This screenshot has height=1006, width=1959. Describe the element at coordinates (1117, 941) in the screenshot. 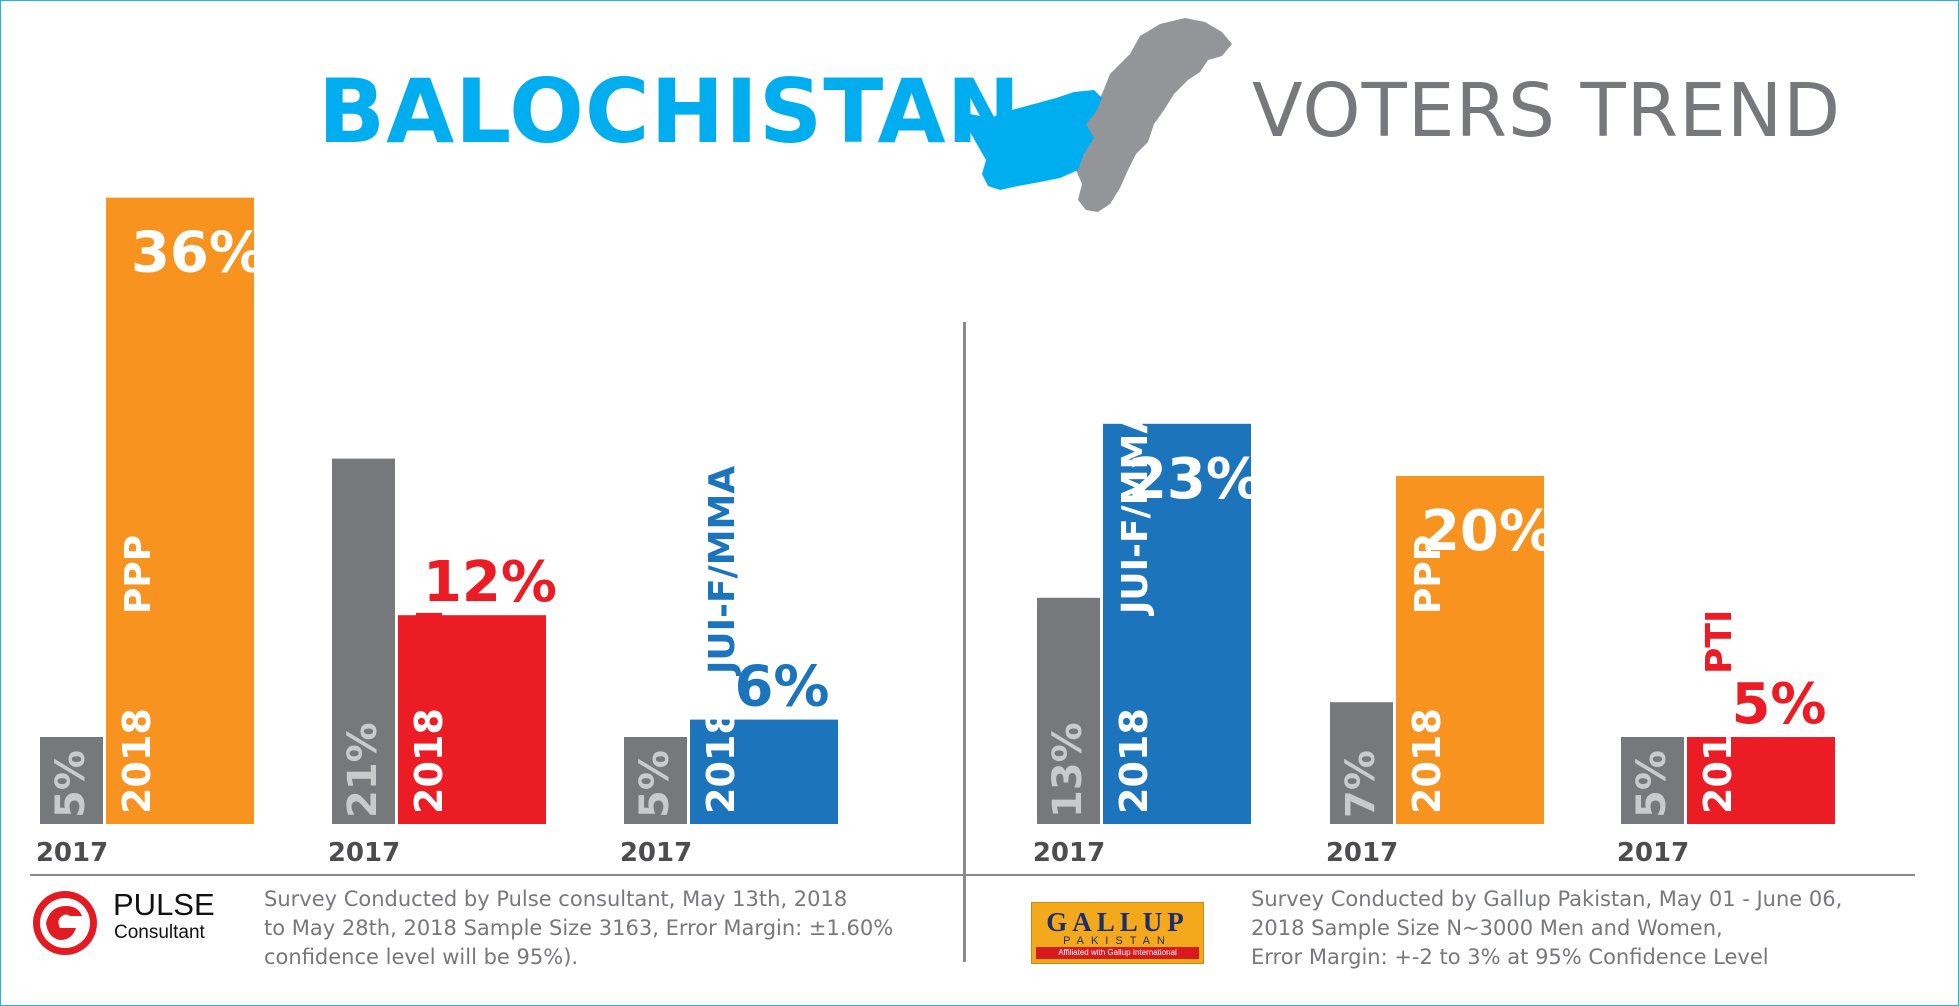

I see `gallup-logo-country: PAKISTAN` at that location.